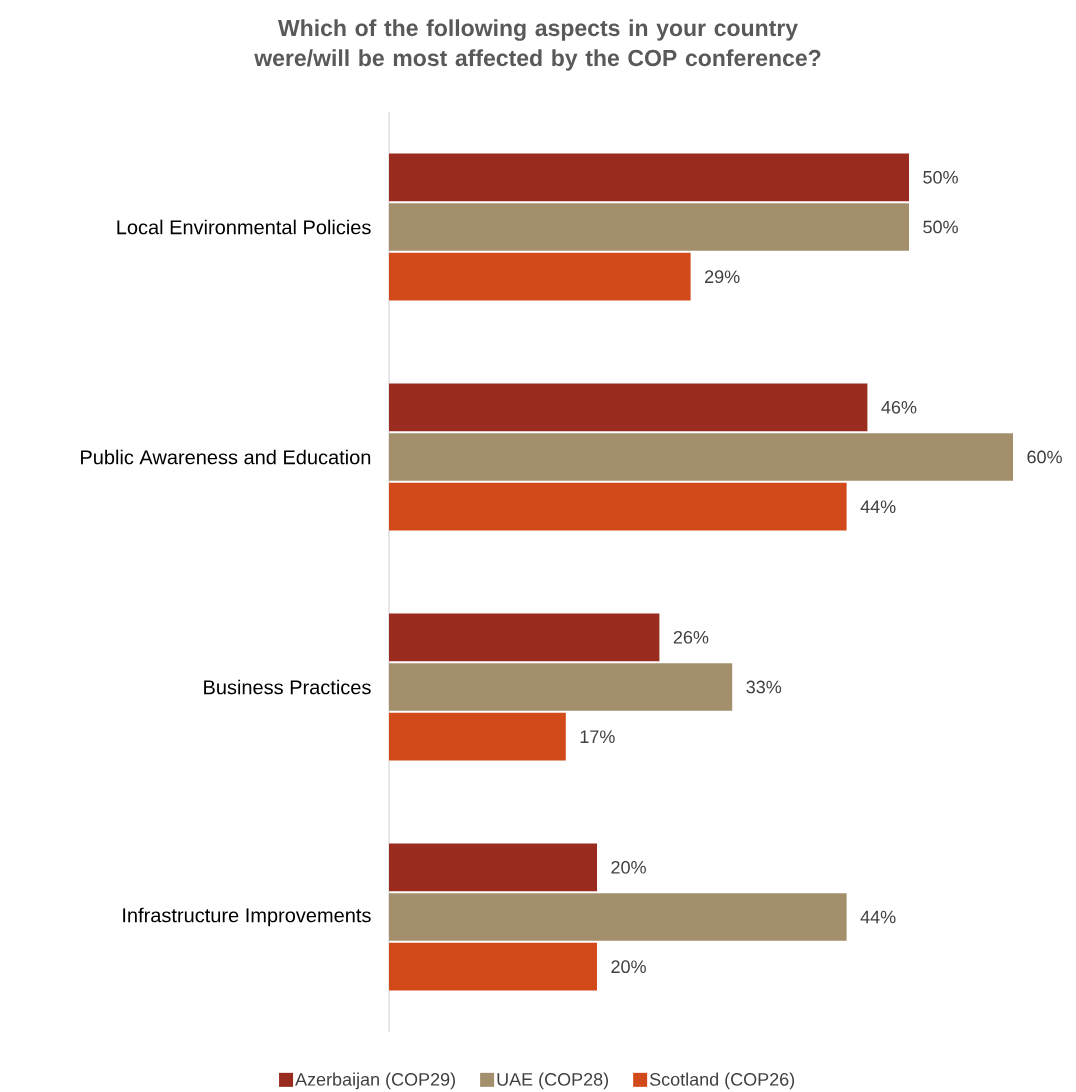 Image resolution: width=1076 pixels, height=1092 pixels. I want to click on data-label: 26%, so click(691, 637).